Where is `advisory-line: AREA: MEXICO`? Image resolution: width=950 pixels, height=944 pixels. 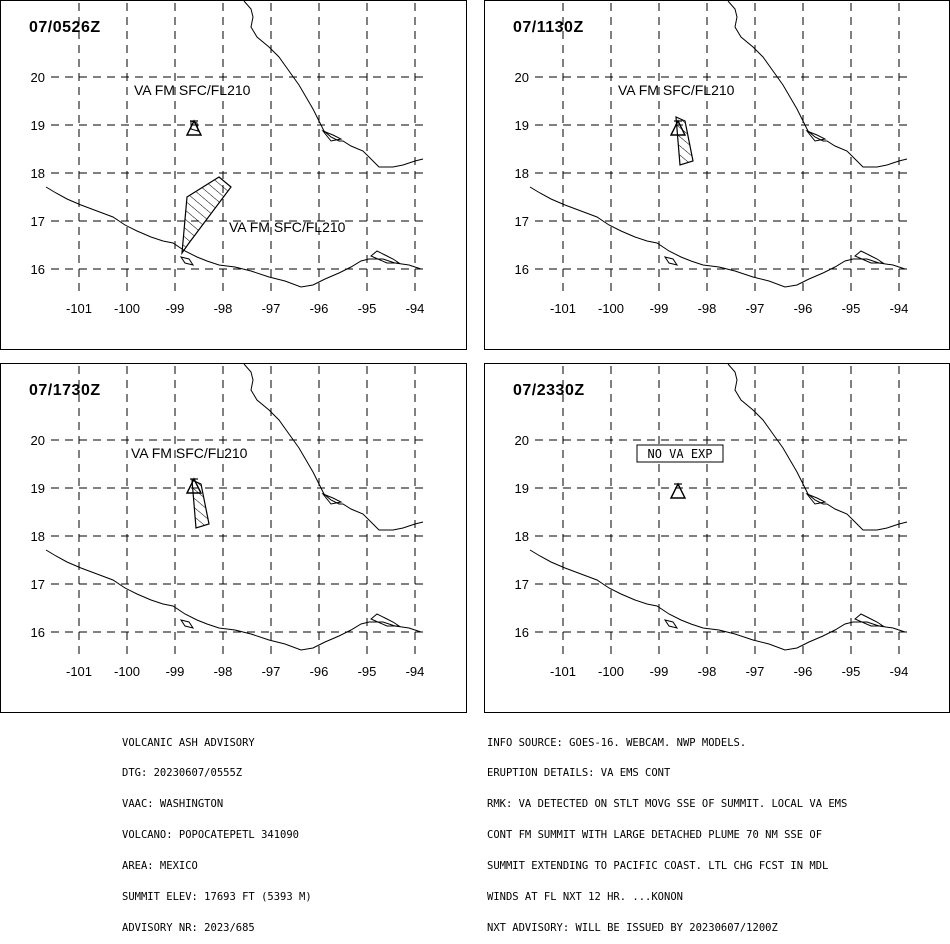
advisory-line: AREA: MEXICO is located at coordinates (160, 866).